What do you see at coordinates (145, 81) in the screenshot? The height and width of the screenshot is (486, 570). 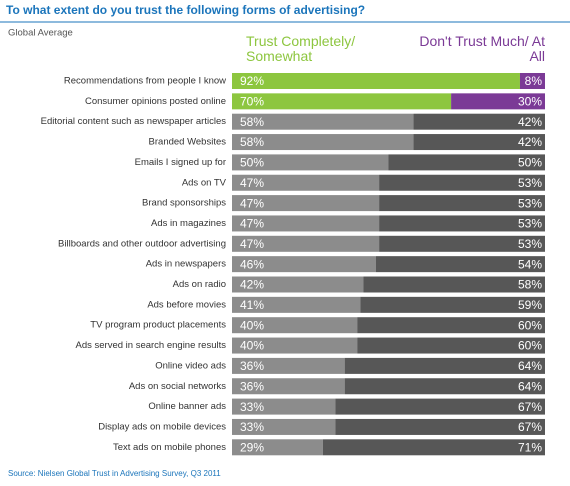 I see `category-label: Recommendations from people I know` at bounding box center [145, 81].